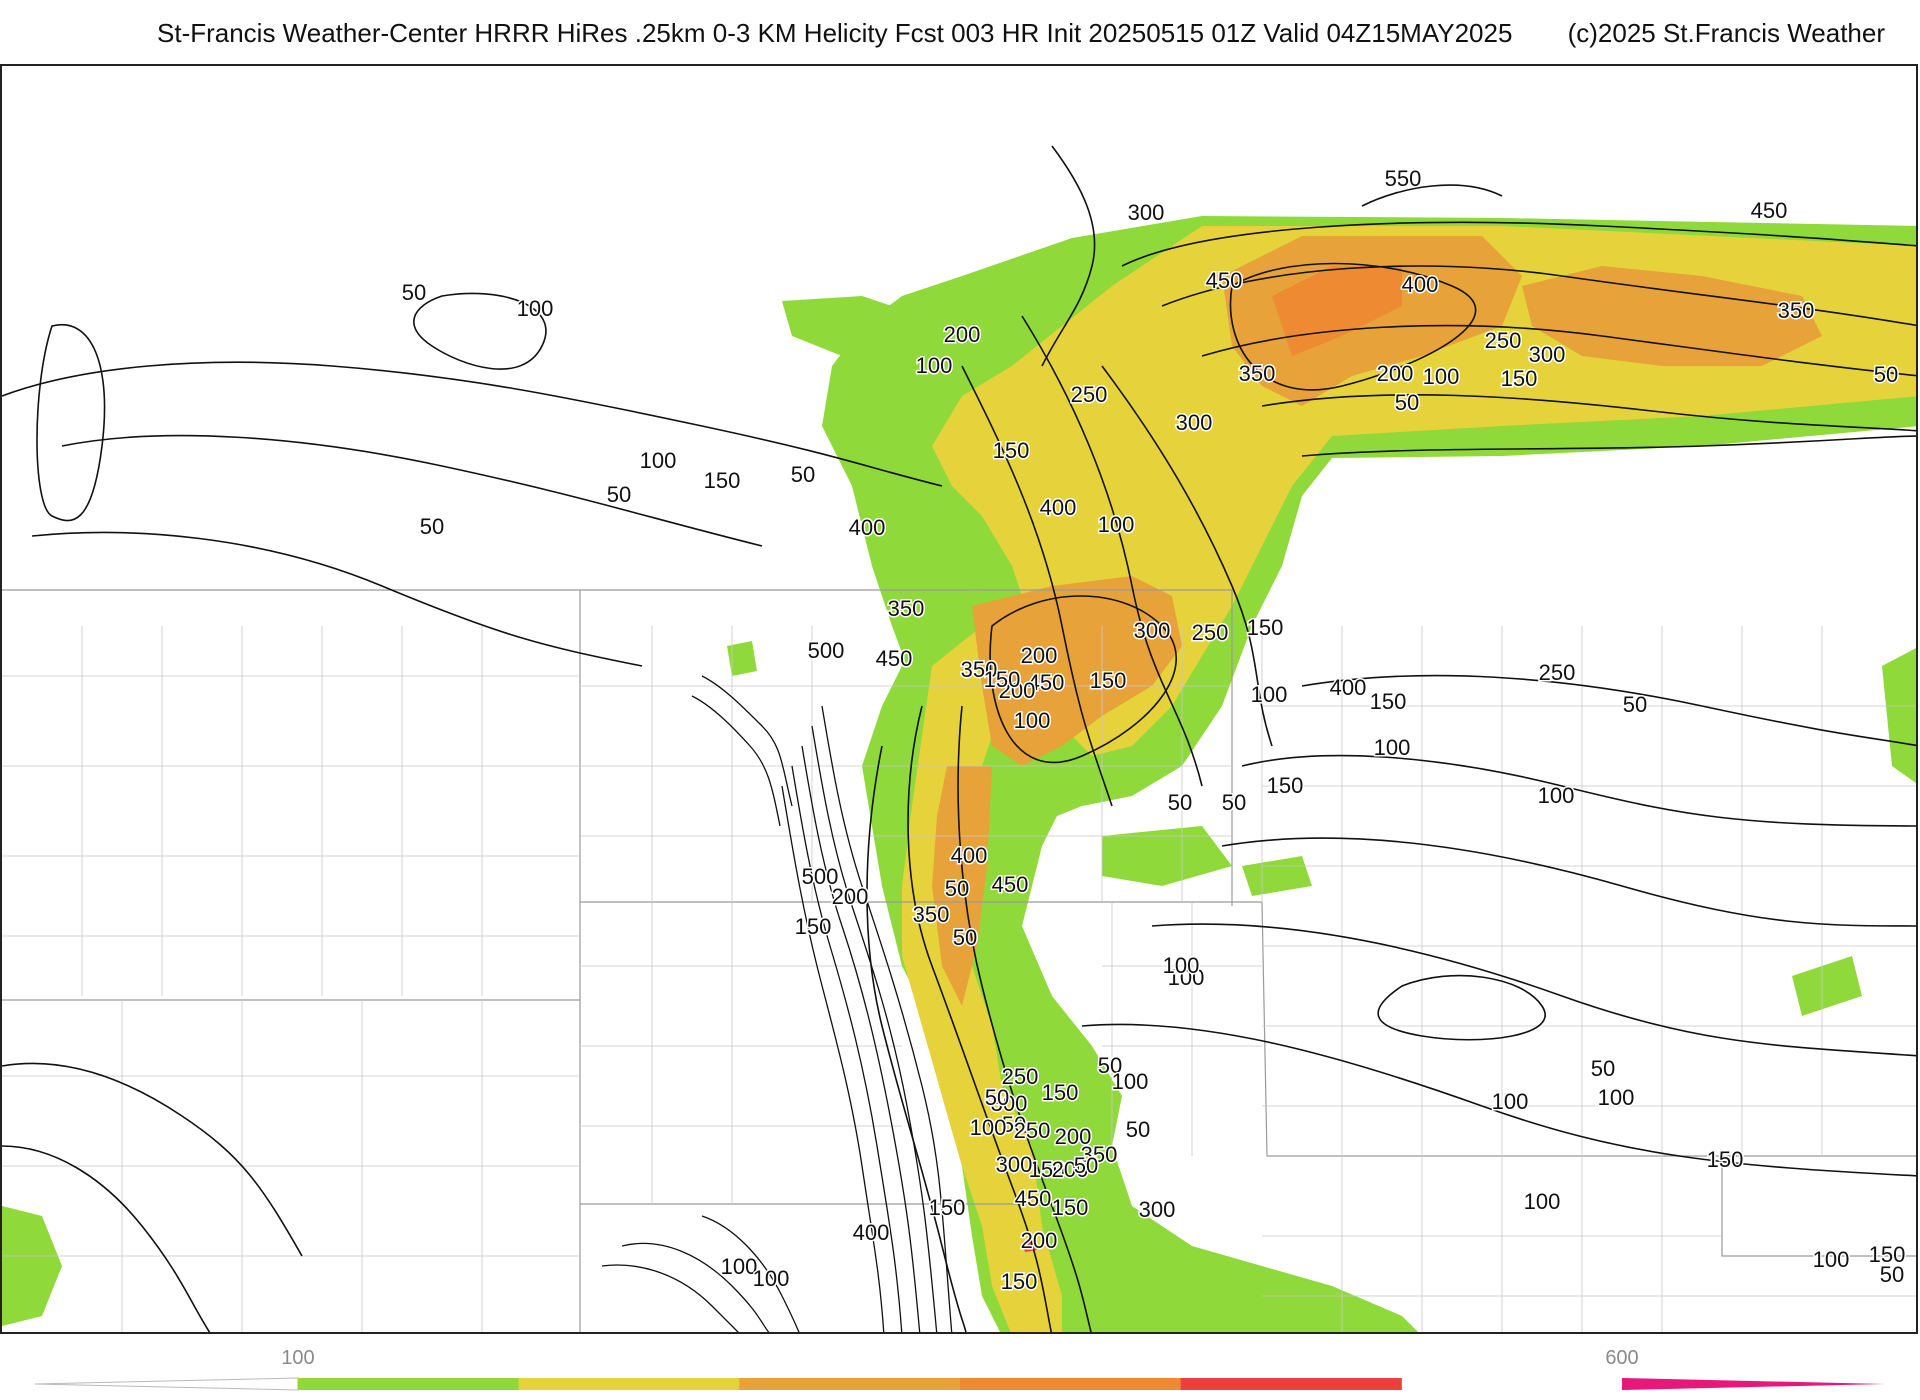  Describe the element at coordinates (820, 876) in the screenshot. I see `contour-label: 500` at that location.